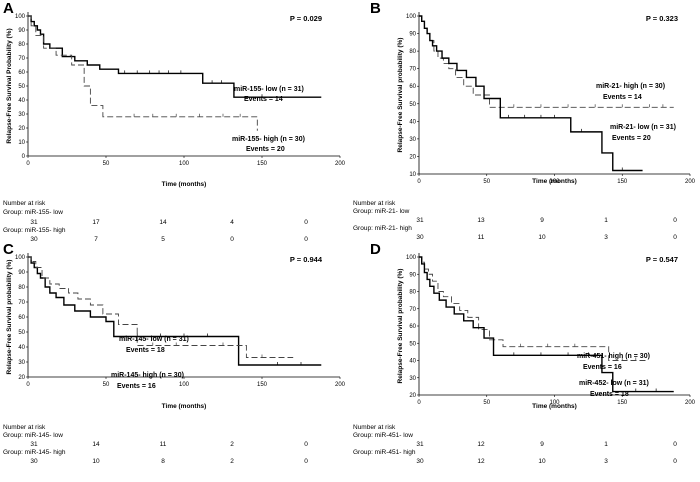 The height and width of the screenshot is (482, 700). I want to click on panel-letter: B, so click(375, 8).